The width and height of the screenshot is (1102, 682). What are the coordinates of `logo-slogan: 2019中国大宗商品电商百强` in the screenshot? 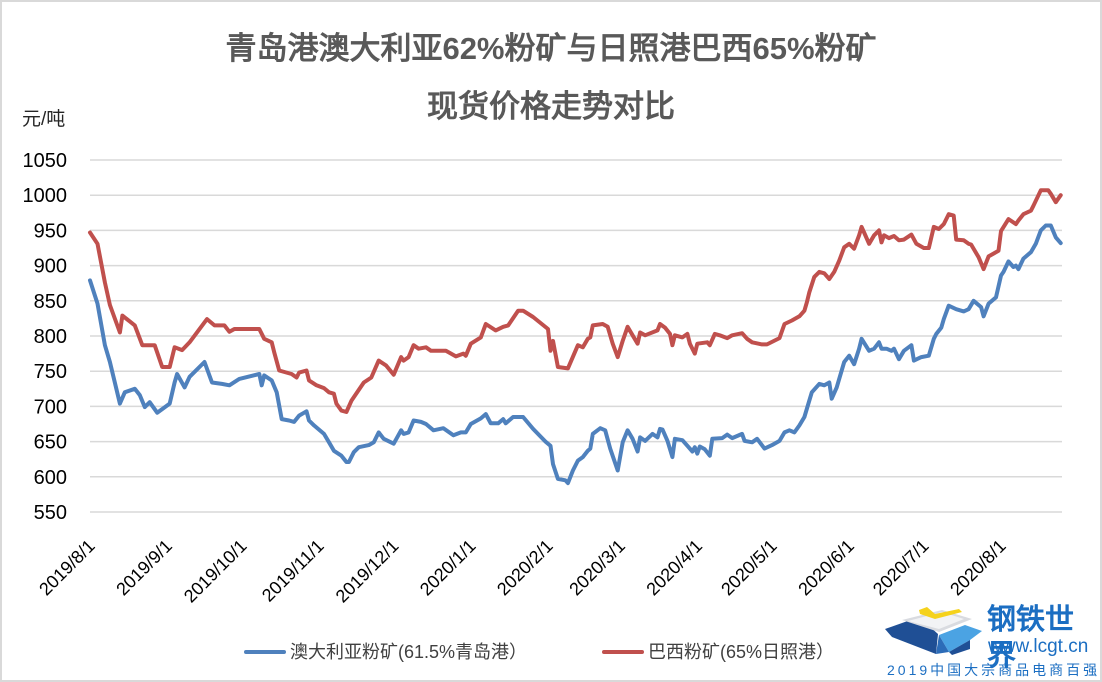 It's located at (994, 670).